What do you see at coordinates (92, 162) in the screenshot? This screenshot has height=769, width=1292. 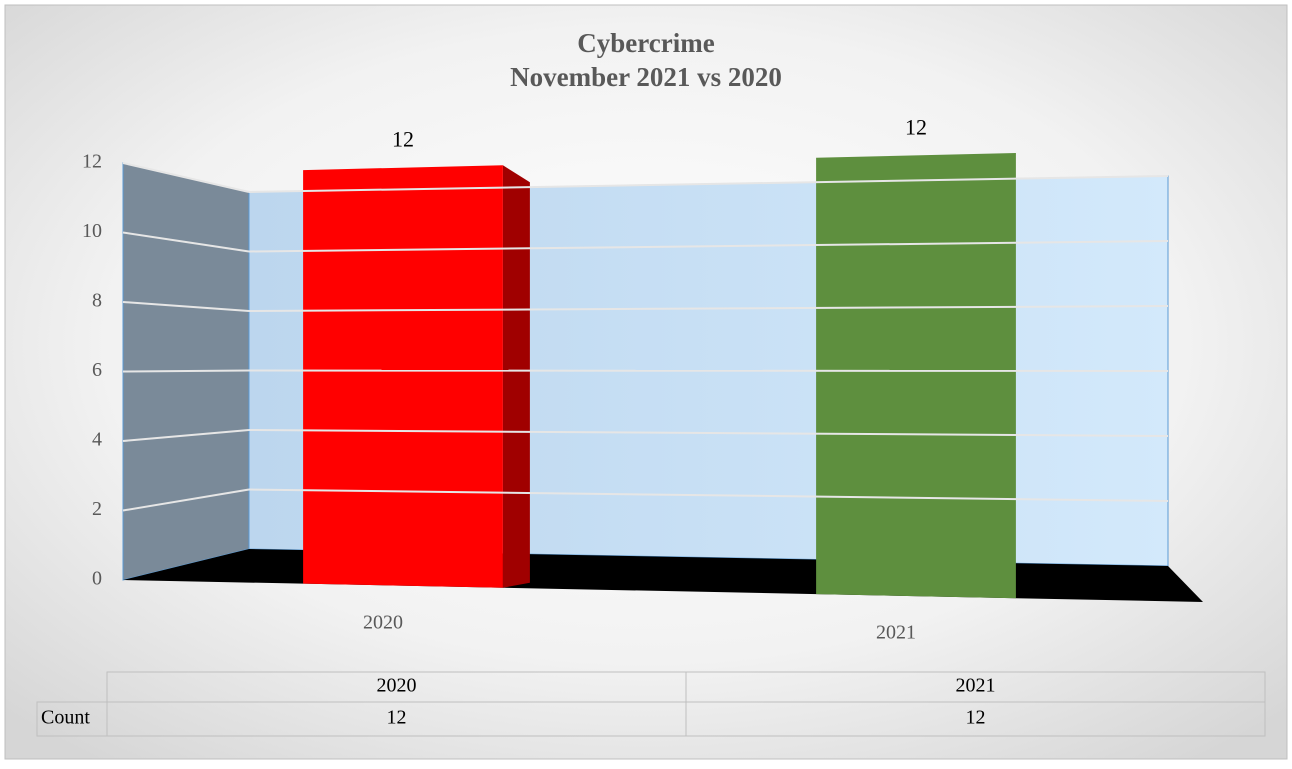 I see `y-tick-label: 12` at bounding box center [92, 162].